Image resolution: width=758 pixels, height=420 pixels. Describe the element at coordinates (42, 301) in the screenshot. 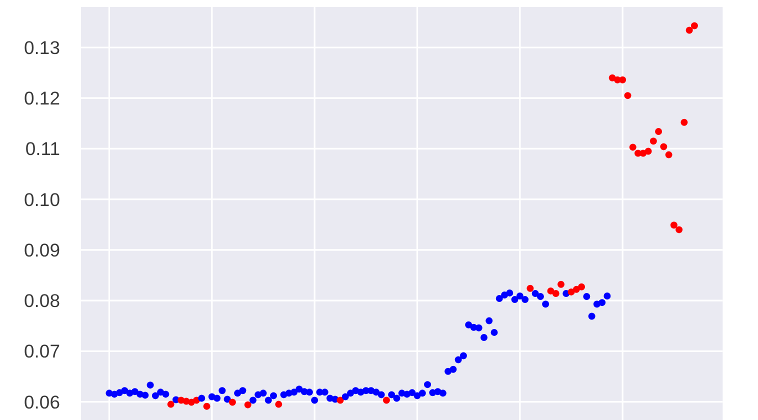

I see `y-tick-label: 0.08` at that location.